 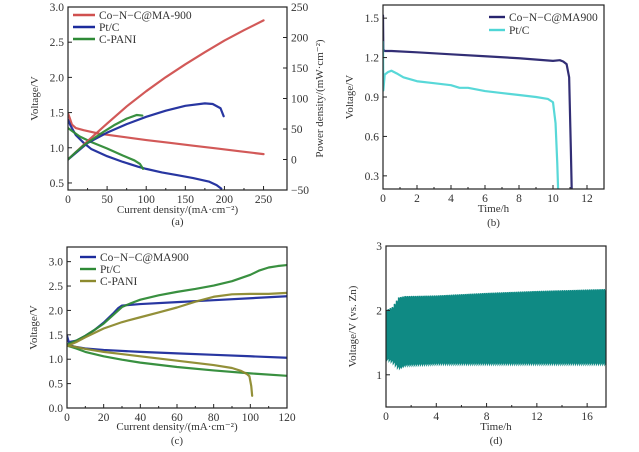 What do you see at coordinates (177, 418) in the screenshot?
I see `x-tick-label: 60` at bounding box center [177, 418].